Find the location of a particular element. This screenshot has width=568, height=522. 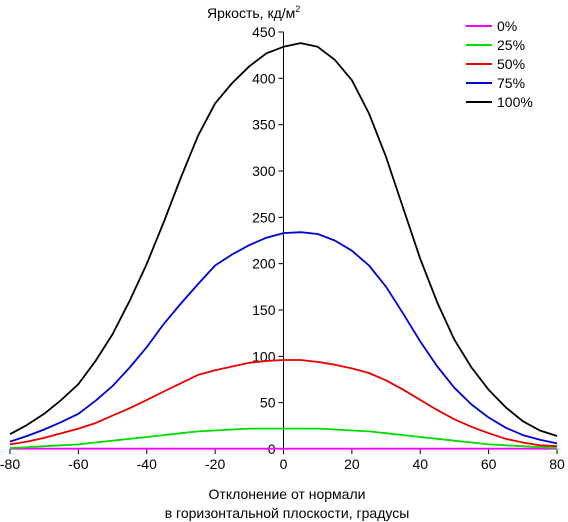

y-tick-label: 50 is located at coordinates (268, 403).